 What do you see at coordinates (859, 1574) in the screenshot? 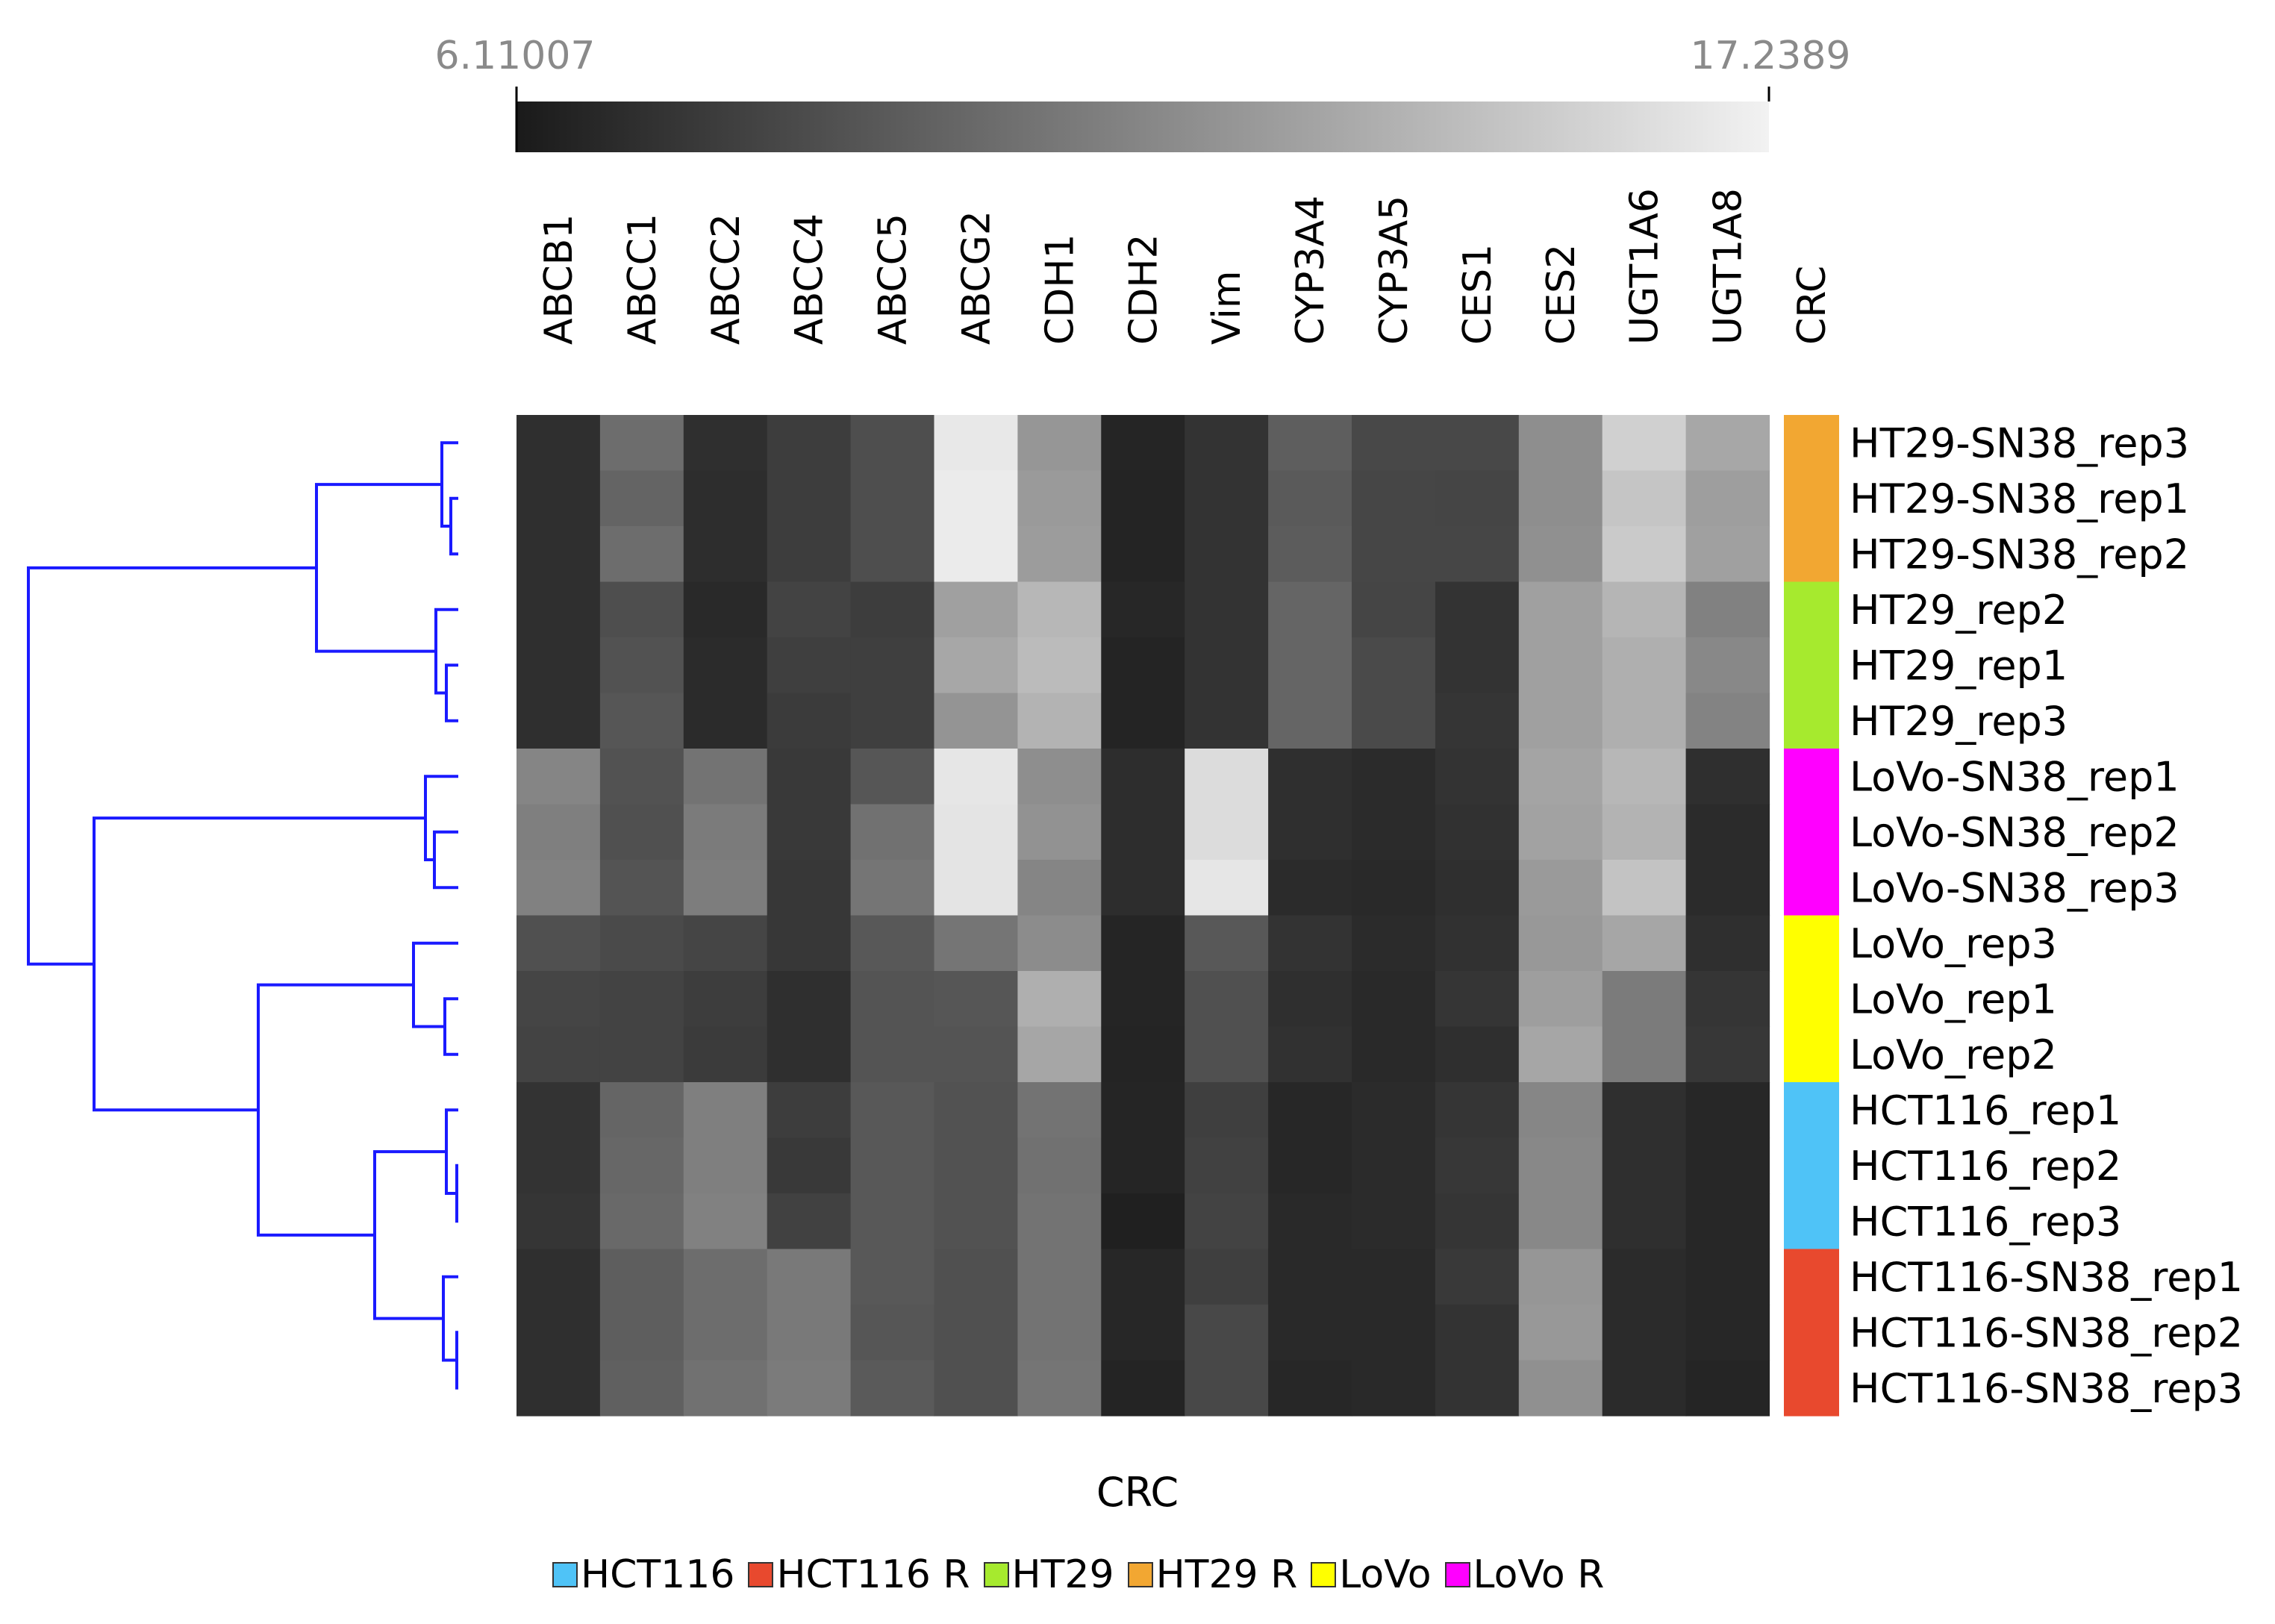
I see `legend-item: HCT116 R` at bounding box center [859, 1574].